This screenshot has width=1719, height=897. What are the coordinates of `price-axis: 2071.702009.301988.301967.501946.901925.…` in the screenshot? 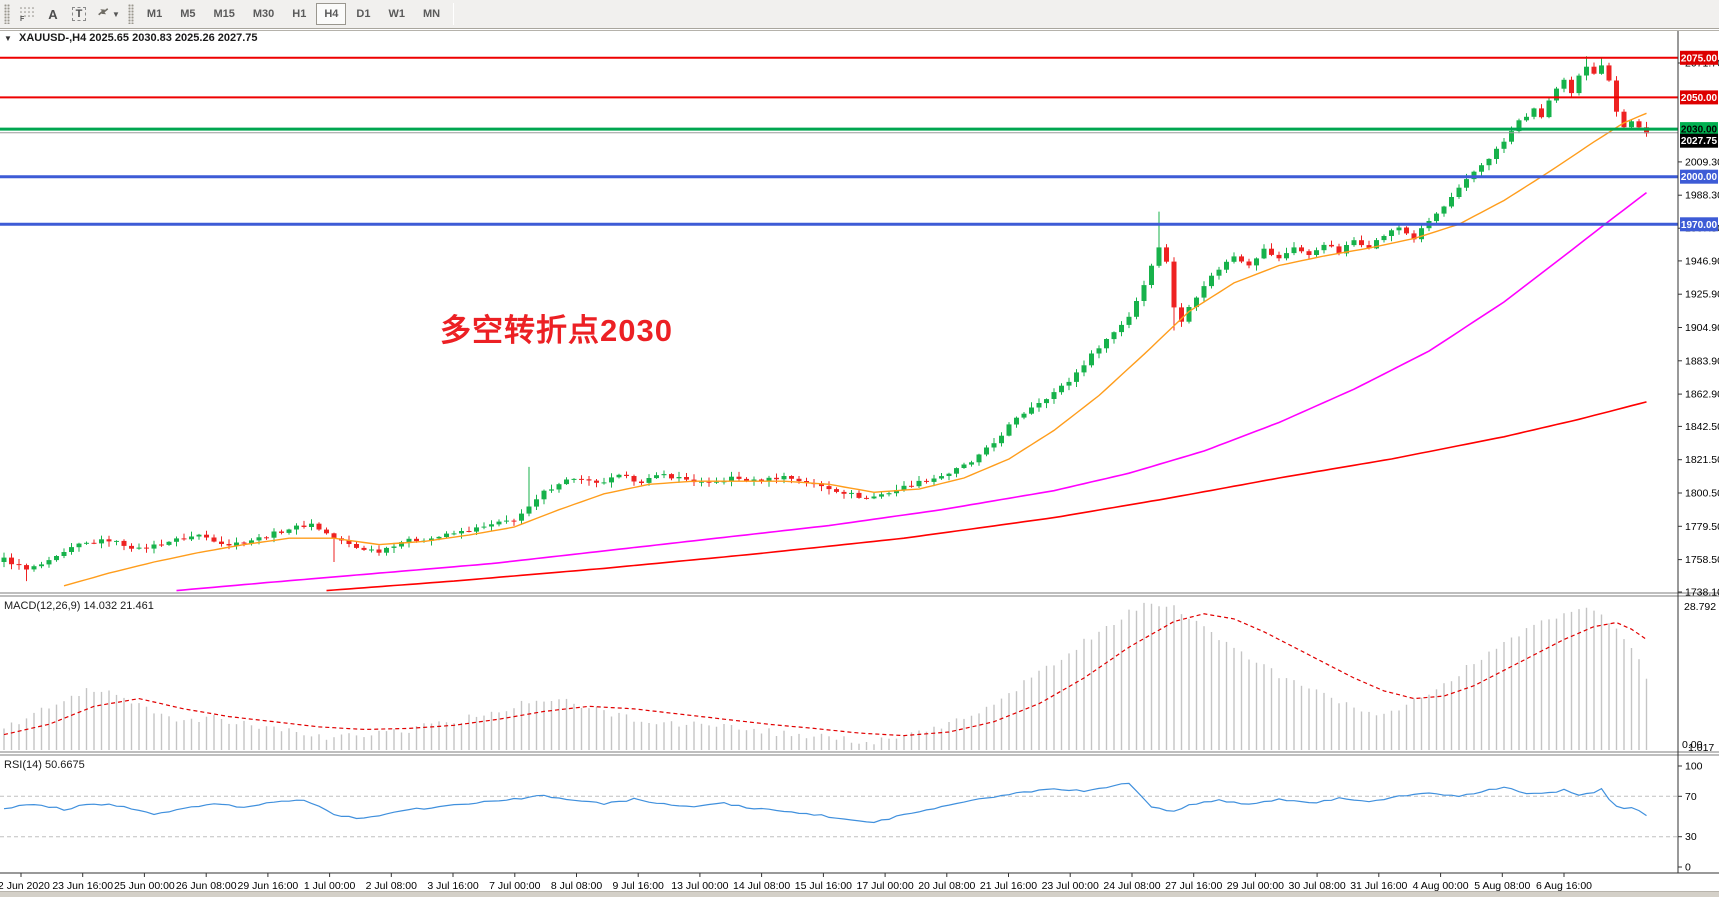 It's located at (1698, 324).